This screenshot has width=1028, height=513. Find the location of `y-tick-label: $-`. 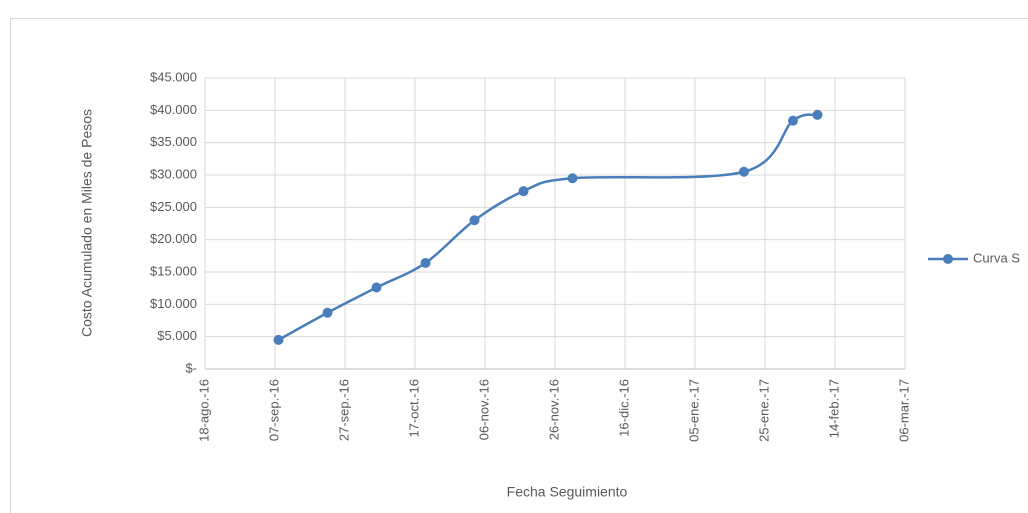

y-tick-label: $- is located at coordinates (191, 367).